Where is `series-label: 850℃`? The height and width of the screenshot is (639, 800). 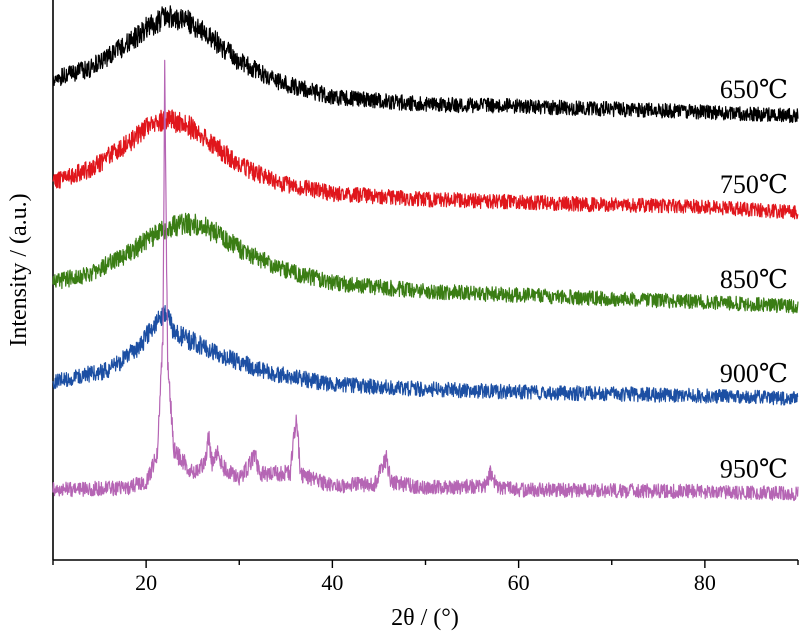
series-label: 850℃ is located at coordinates (754, 279).